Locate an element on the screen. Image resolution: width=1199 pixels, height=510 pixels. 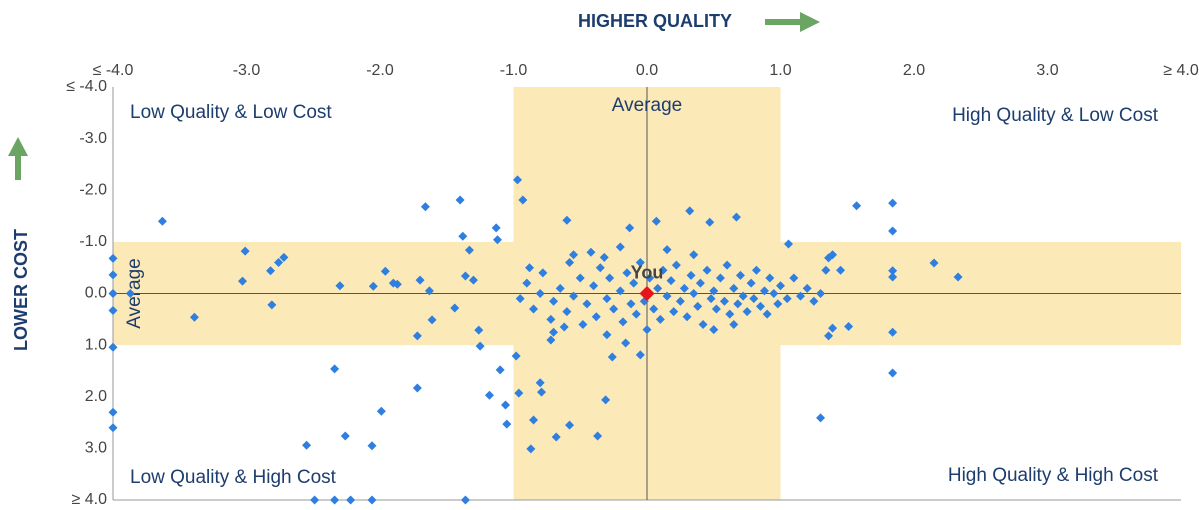
highlight-point is located at coordinates (647, 293).